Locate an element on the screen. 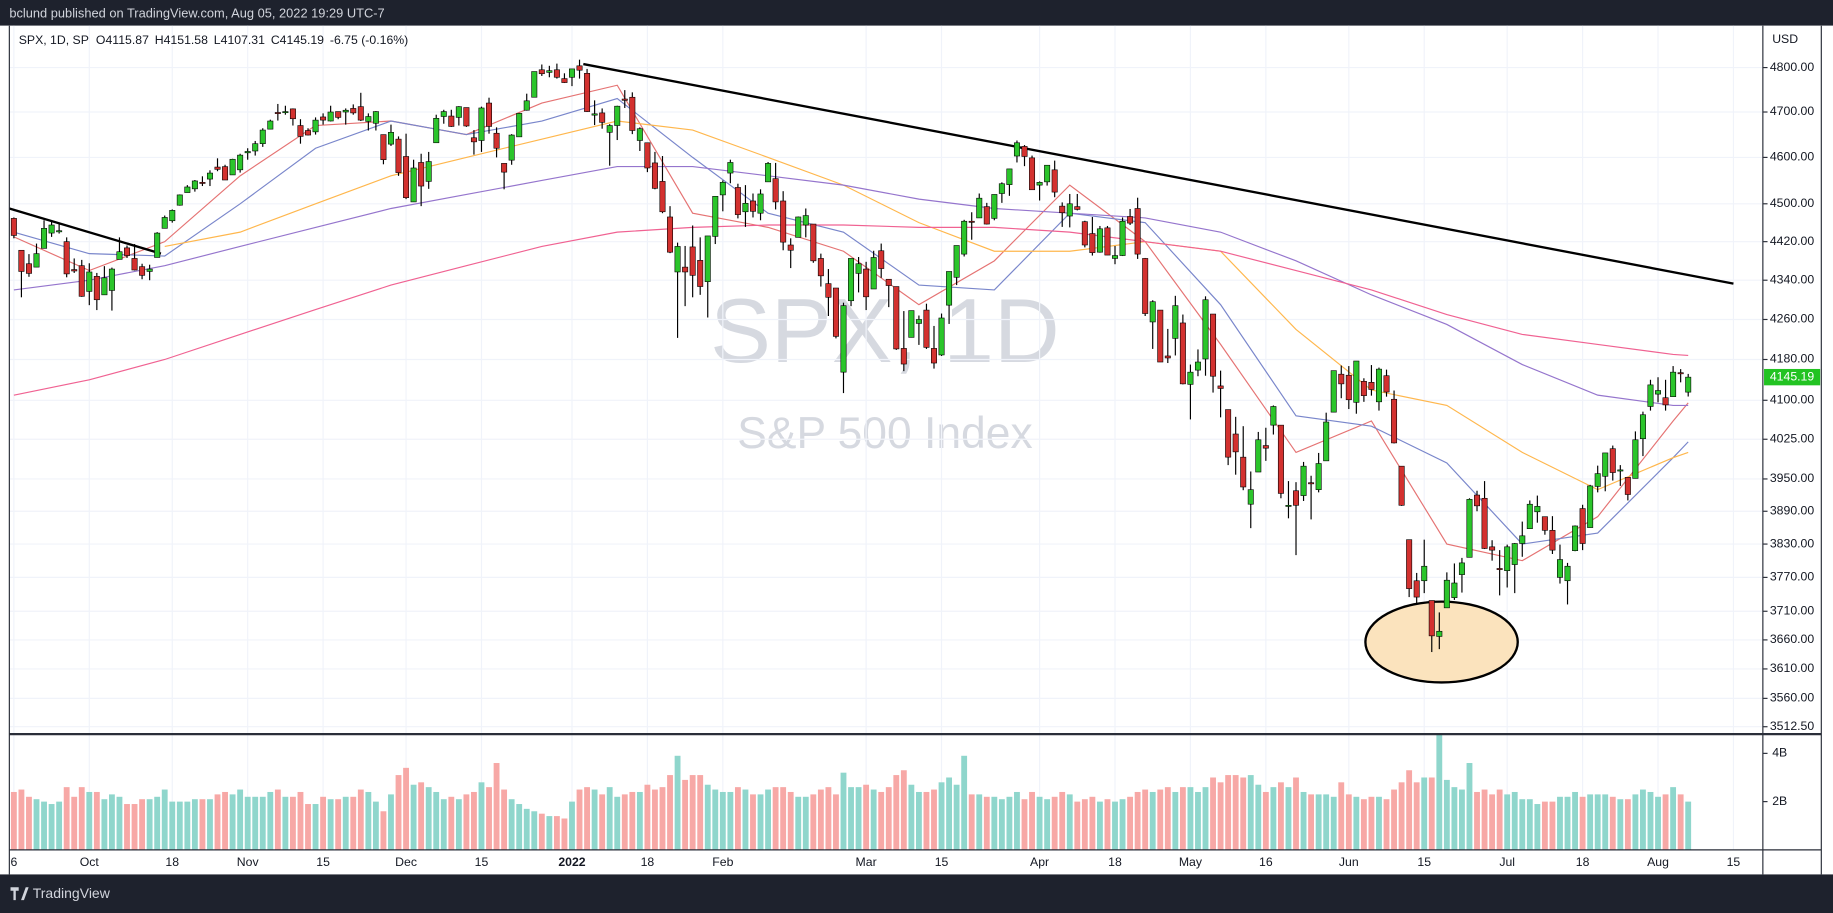 The image size is (1833, 913). legend-change: -6.75 (-0.16%) is located at coordinates (369, 40).